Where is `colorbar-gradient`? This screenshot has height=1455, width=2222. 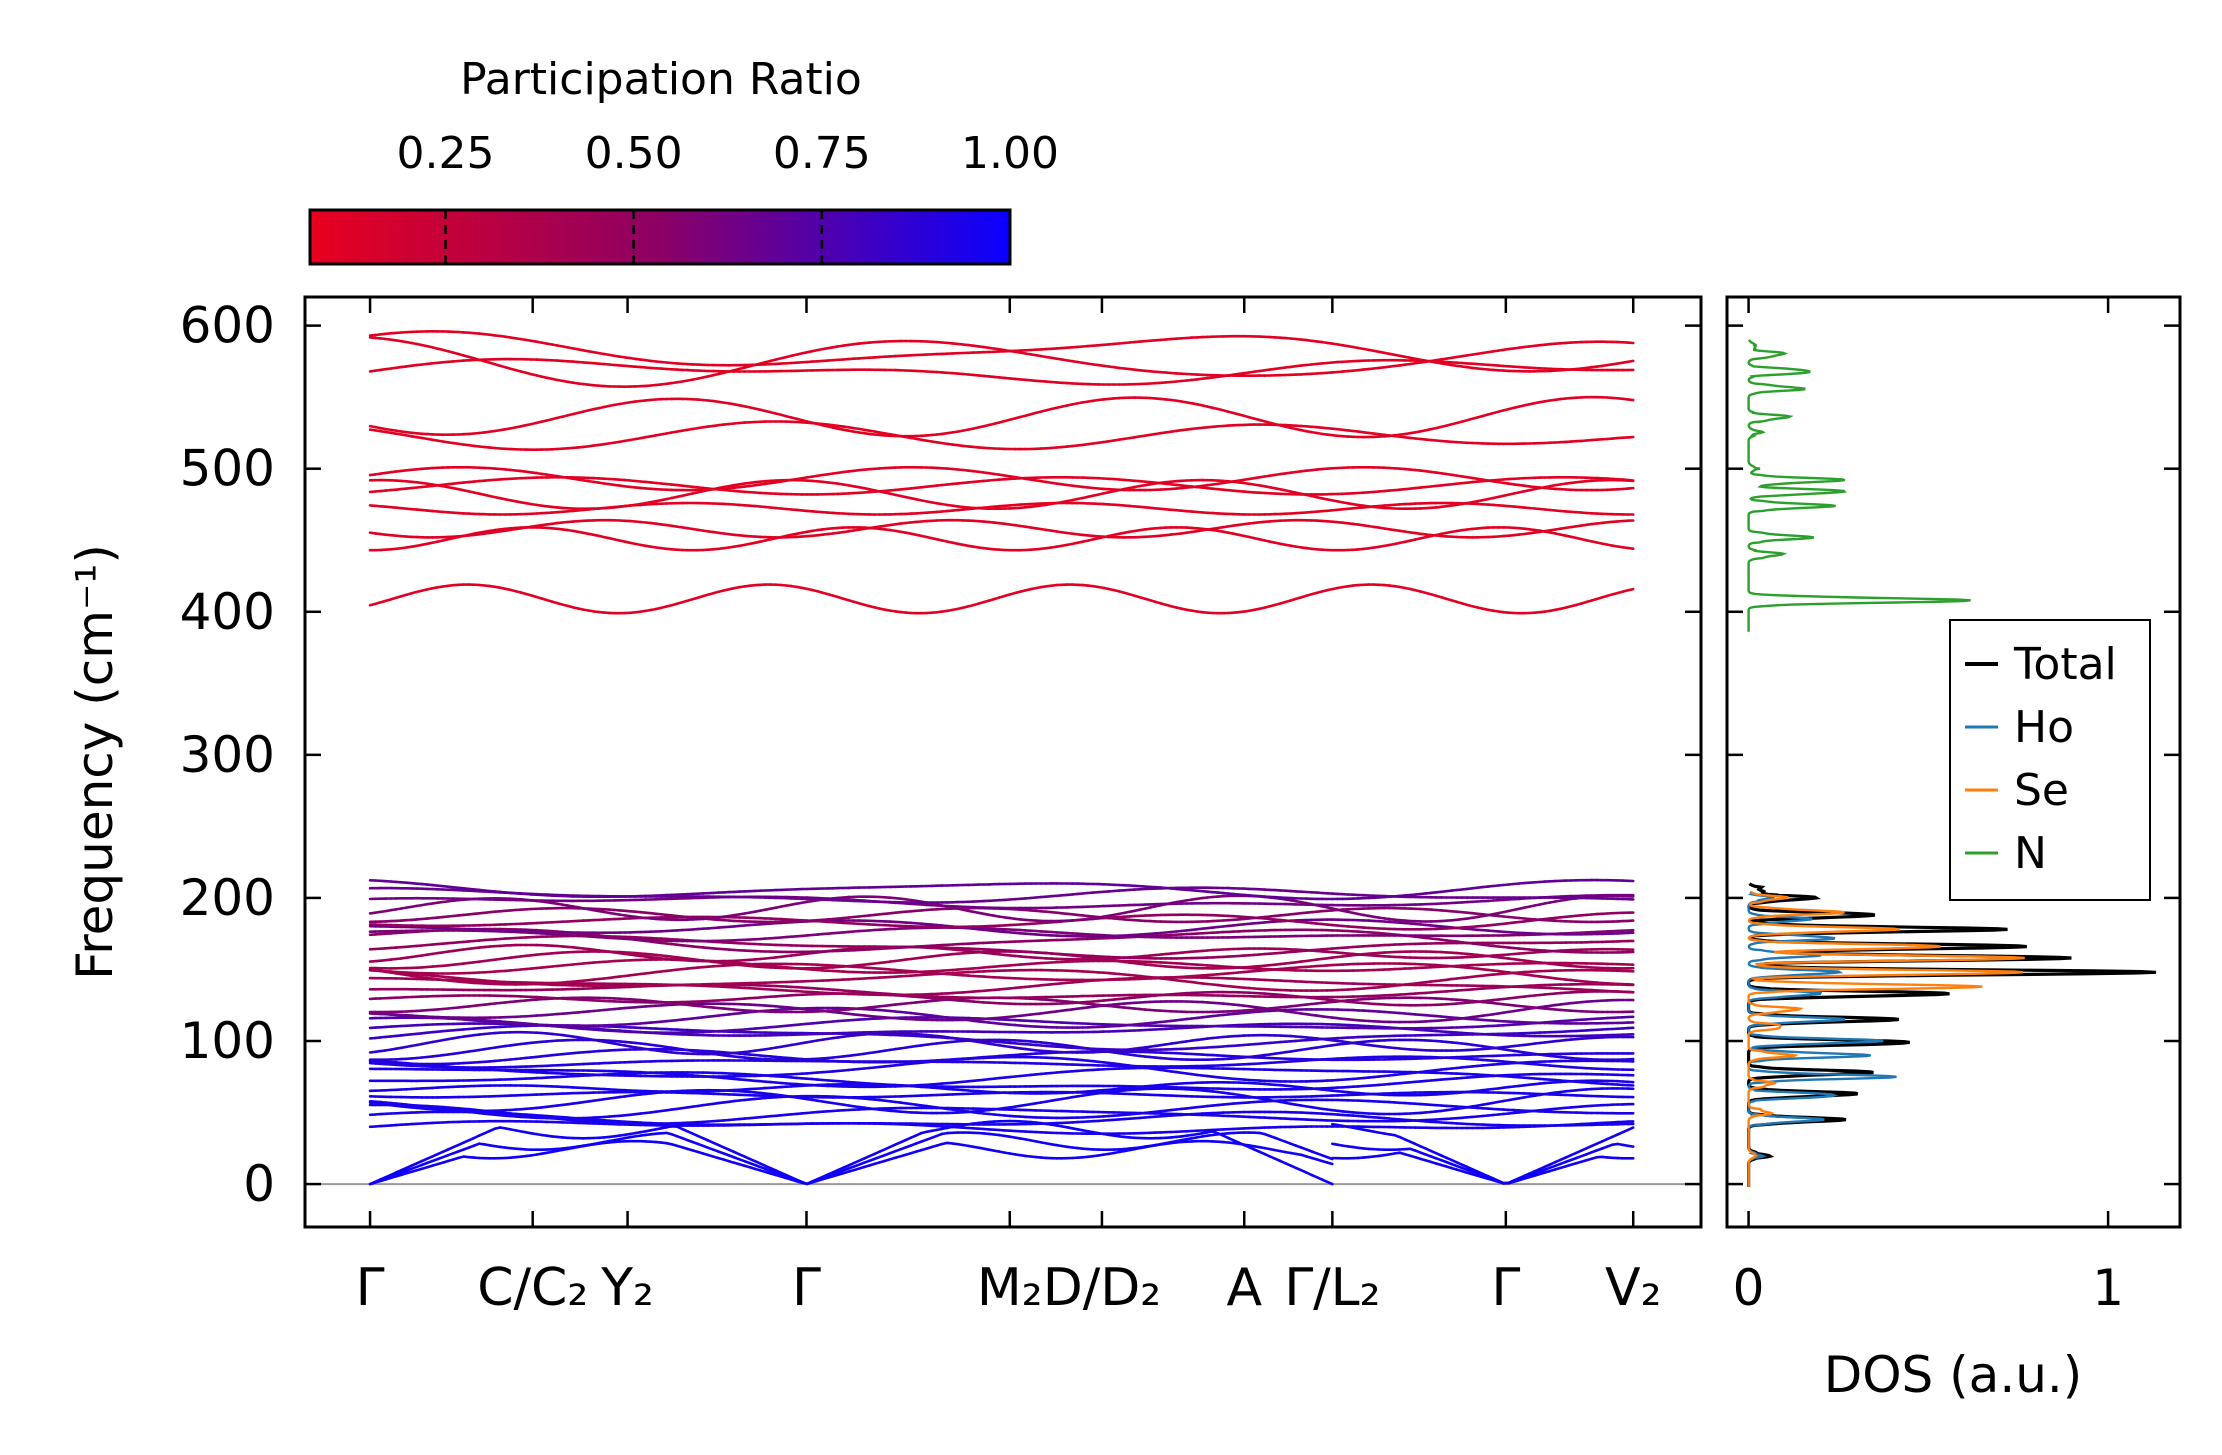 colorbar-gradient is located at coordinates (660, 237).